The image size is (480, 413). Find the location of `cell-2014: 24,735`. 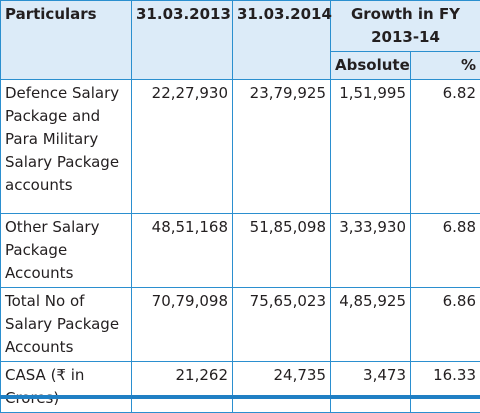

cell-2014: 24,735 is located at coordinates (282, 387).